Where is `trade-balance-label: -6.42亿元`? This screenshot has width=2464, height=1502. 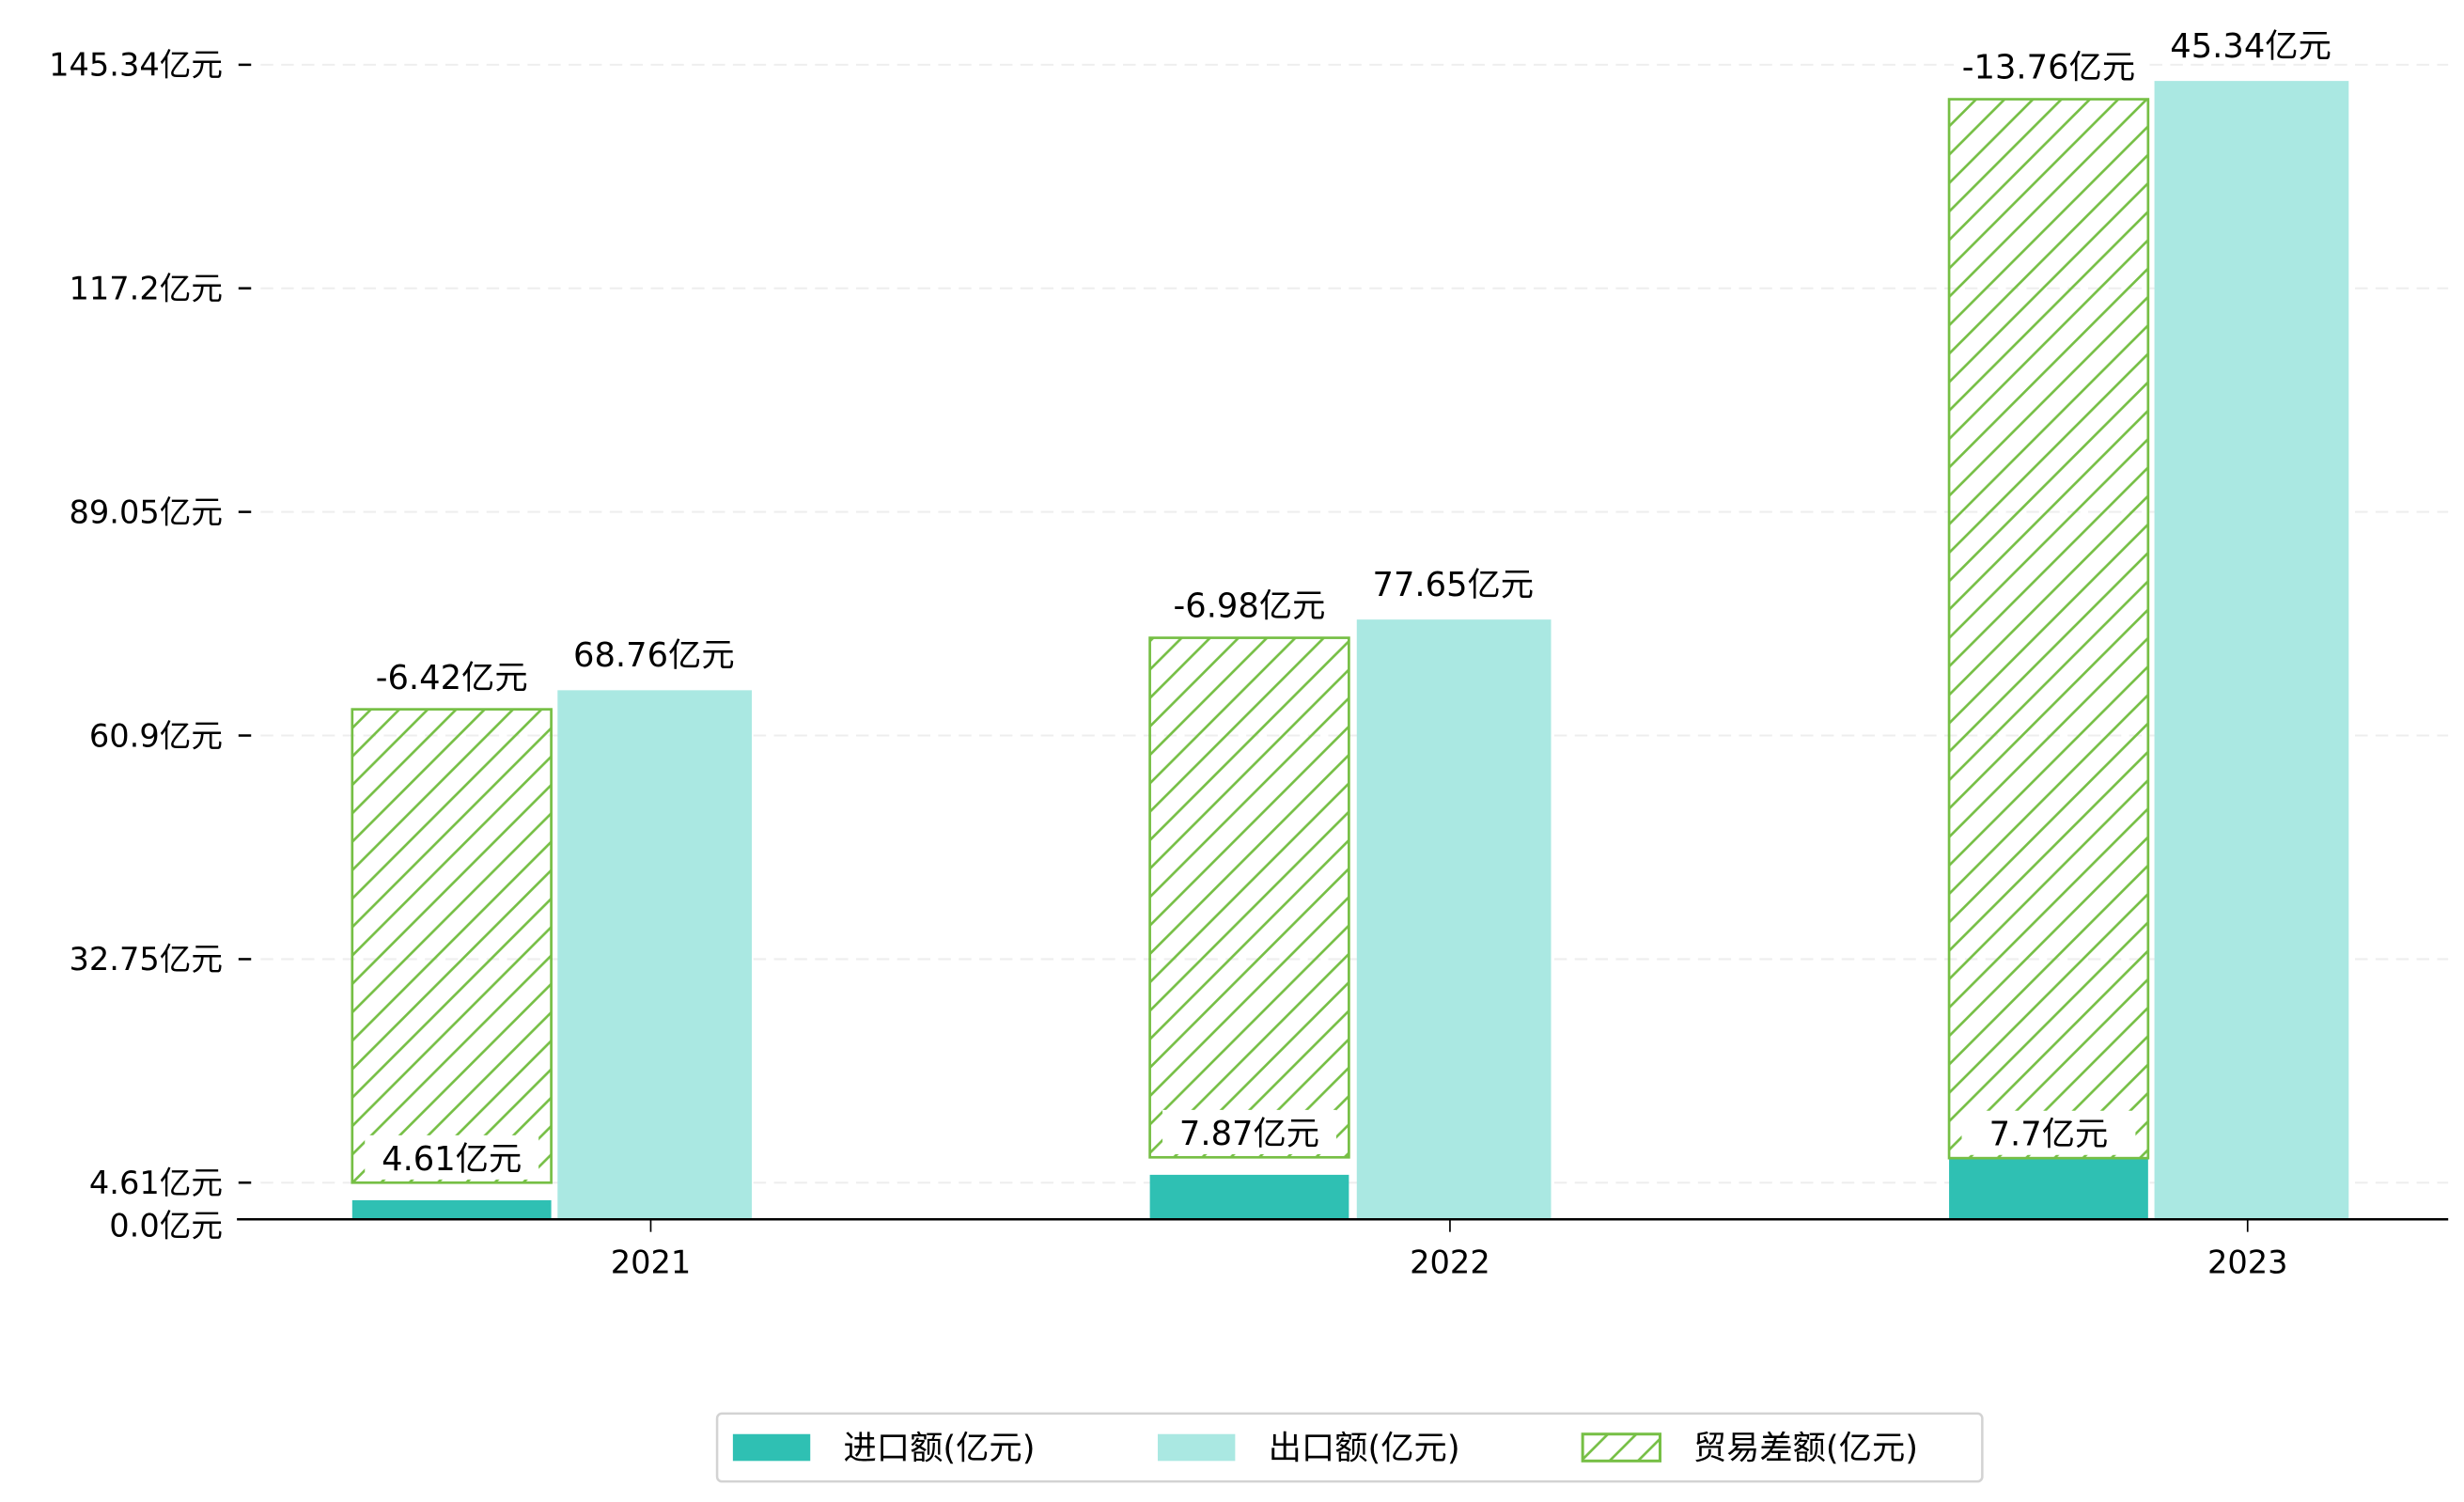
trade-balance-label: -6.42亿元 is located at coordinates (452, 678).